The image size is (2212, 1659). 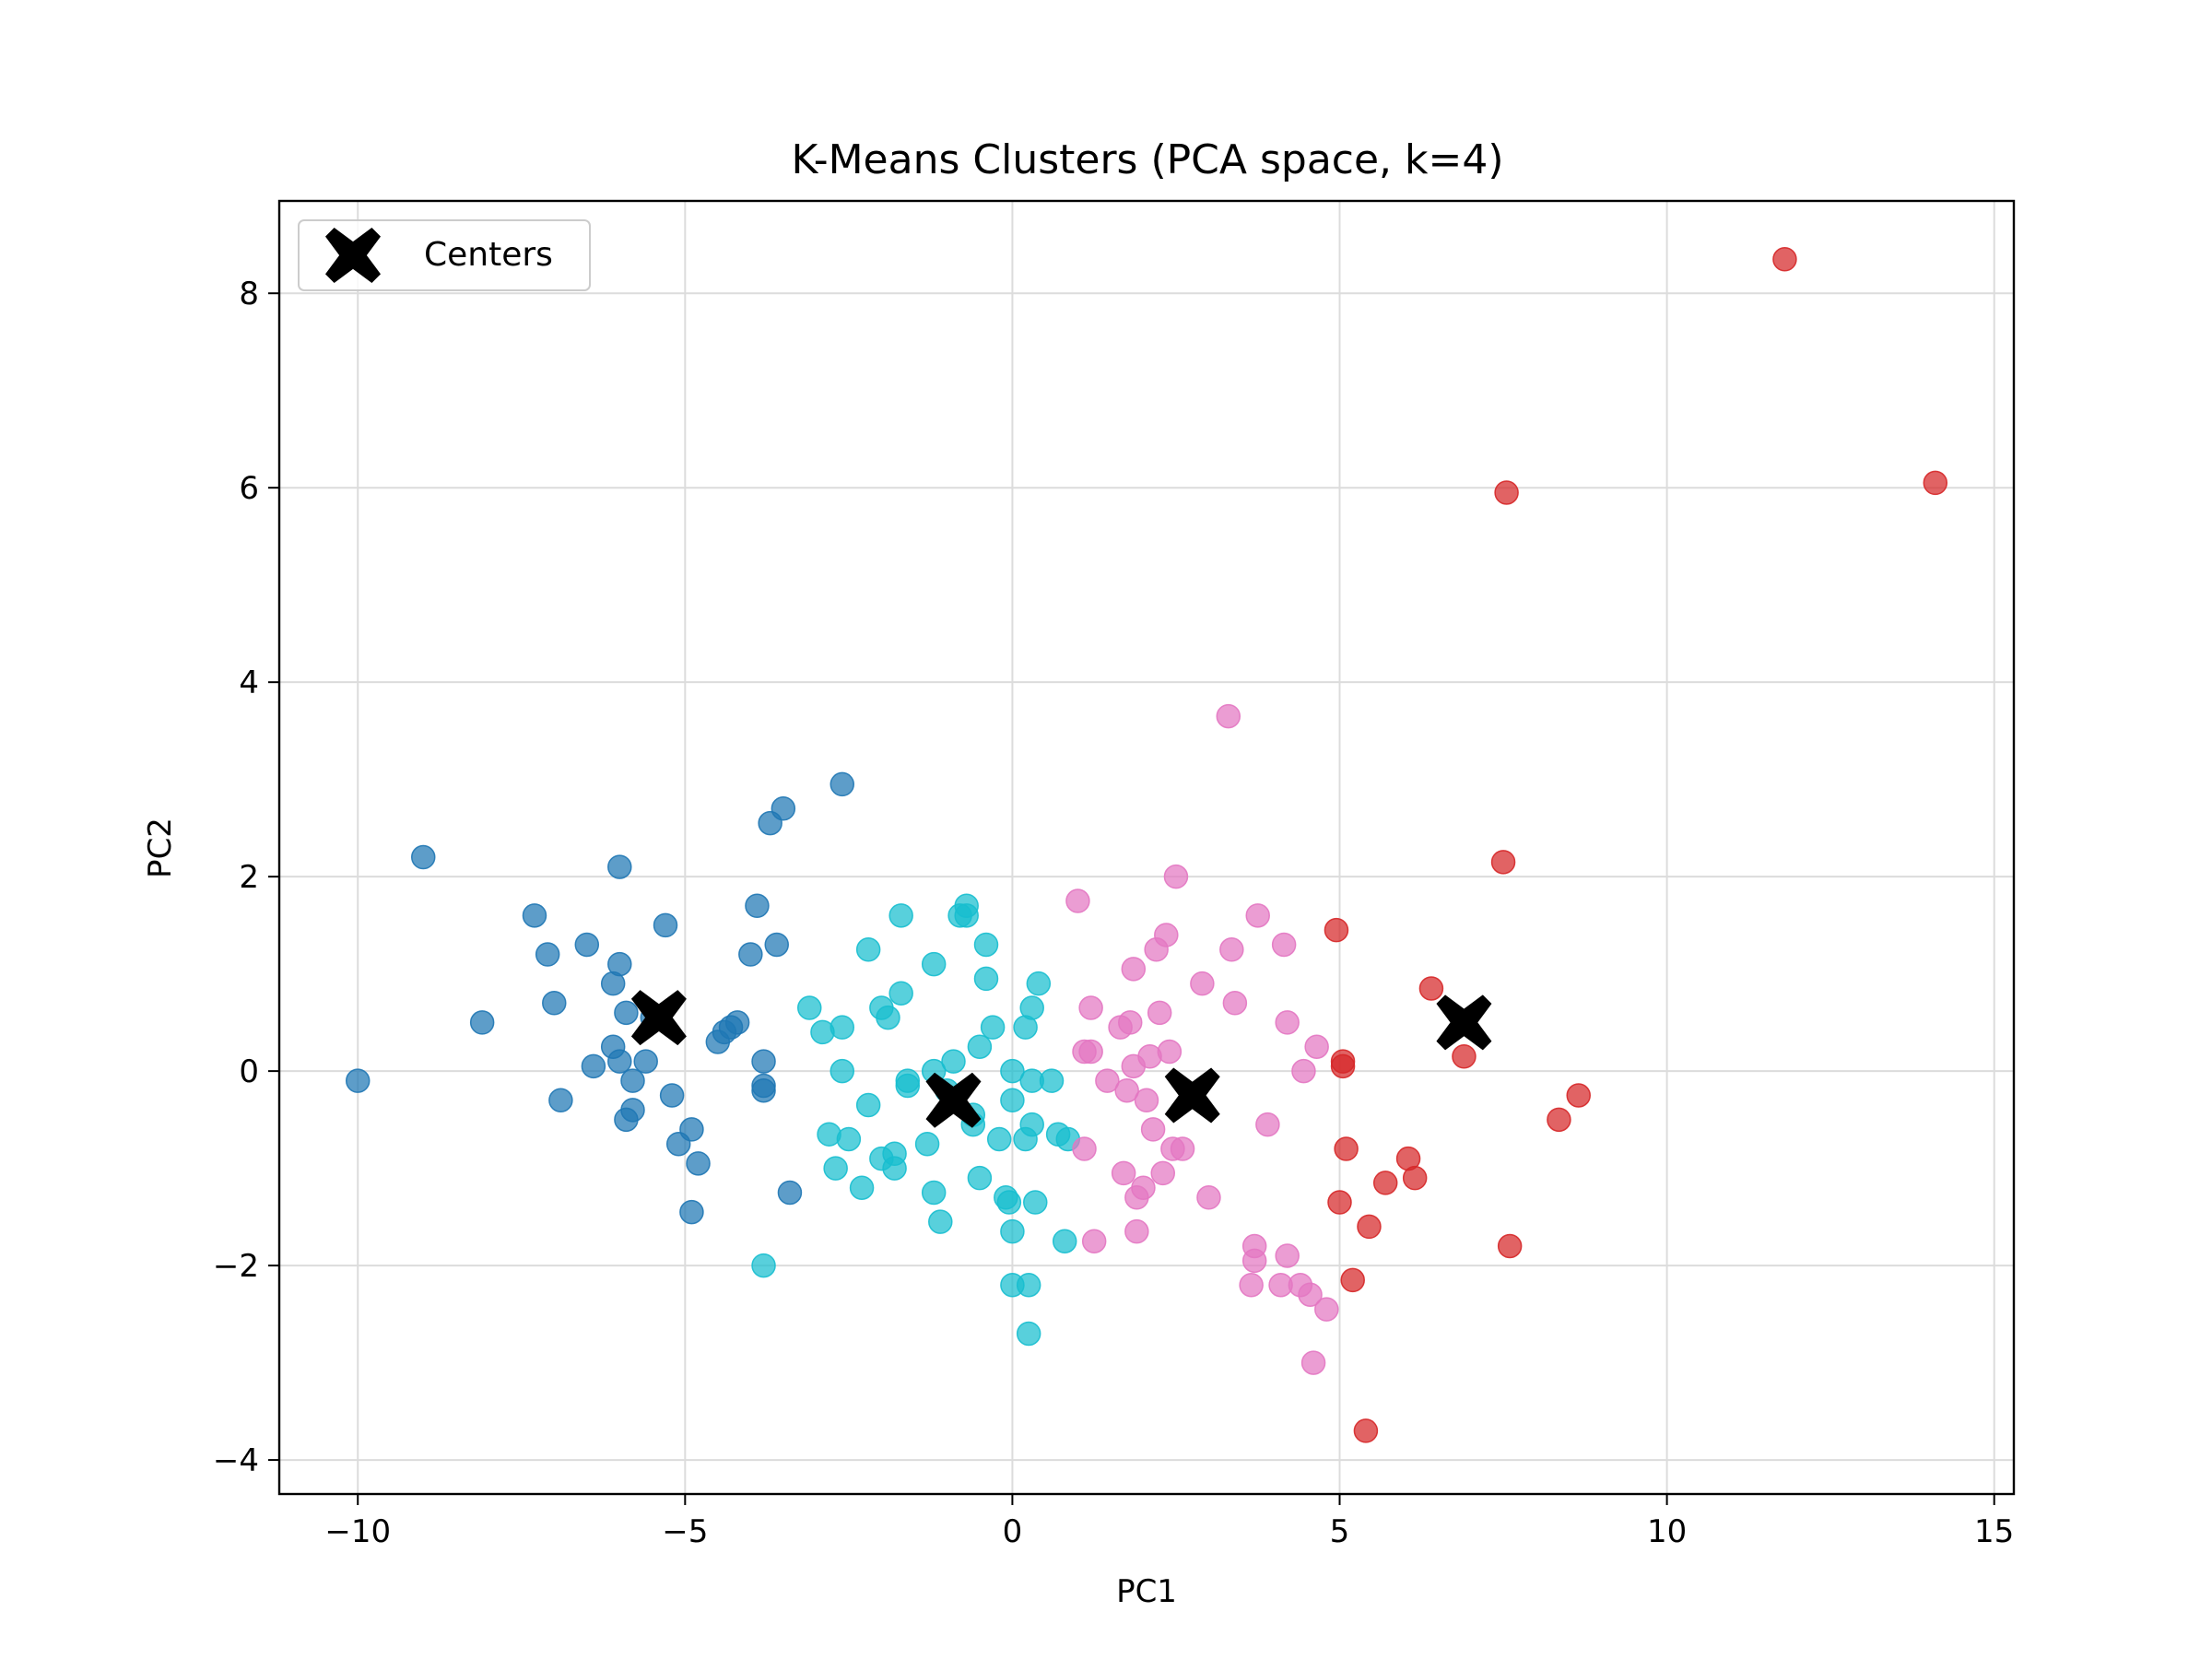 What do you see at coordinates (1192, 1095) in the screenshot?
I see `cluster-center-marker` at bounding box center [1192, 1095].